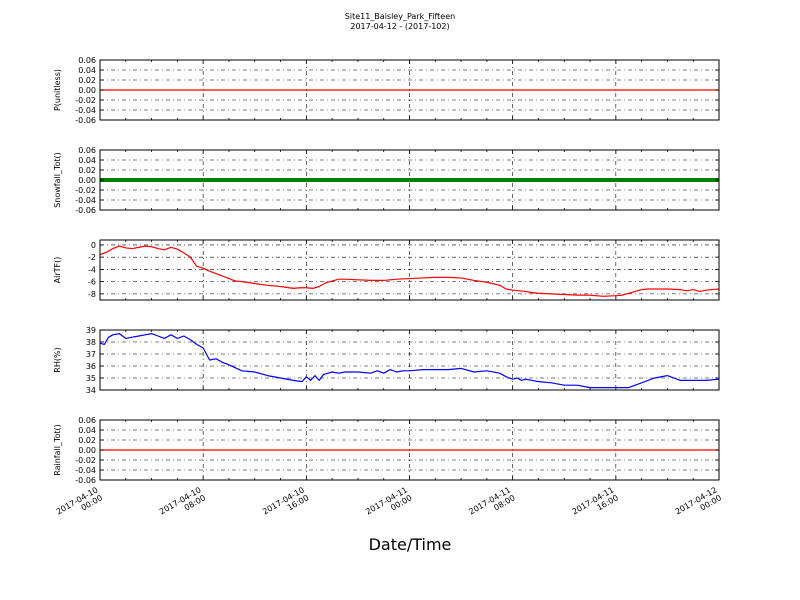  Describe the element at coordinates (93, 245) in the screenshot. I see `y-tick-label: 0` at that location.